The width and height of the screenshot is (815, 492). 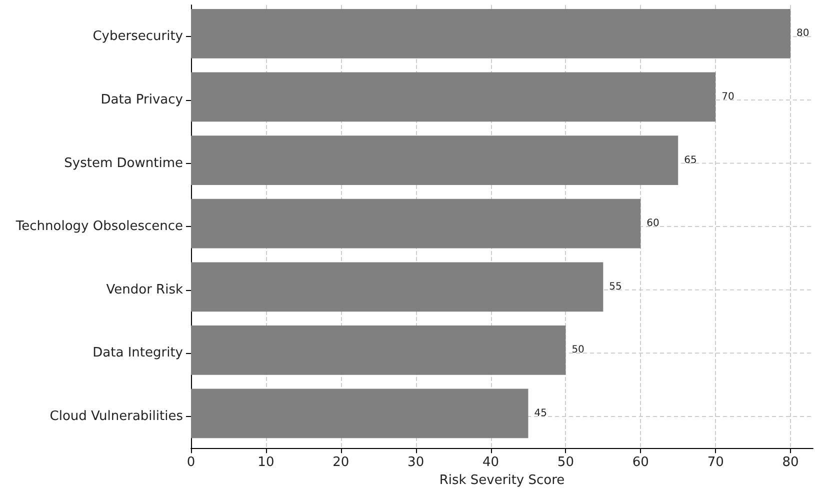 What do you see at coordinates (138, 36) in the screenshot?
I see `y-tick-label: Cybersecurity` at bounding box center [138, 36].